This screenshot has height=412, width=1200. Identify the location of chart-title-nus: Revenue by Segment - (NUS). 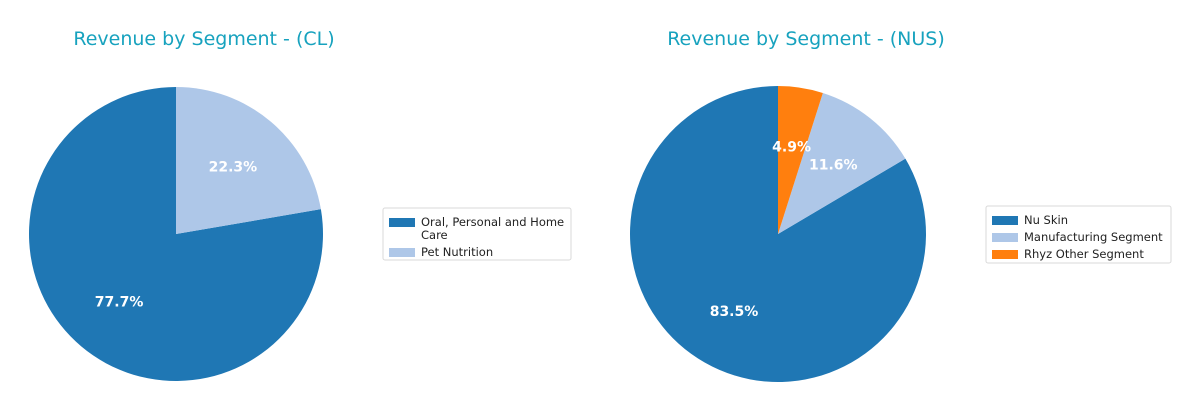
(806, 39).